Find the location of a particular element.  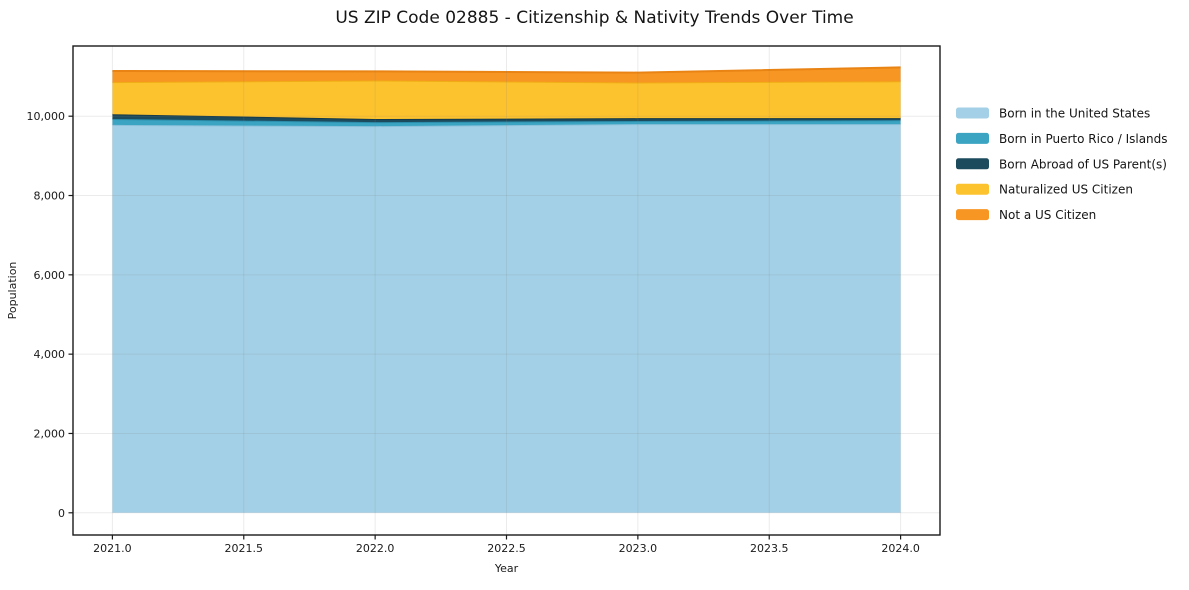

legend-swatch-naturalized-us-citizen is located at coordinates (972, 189).